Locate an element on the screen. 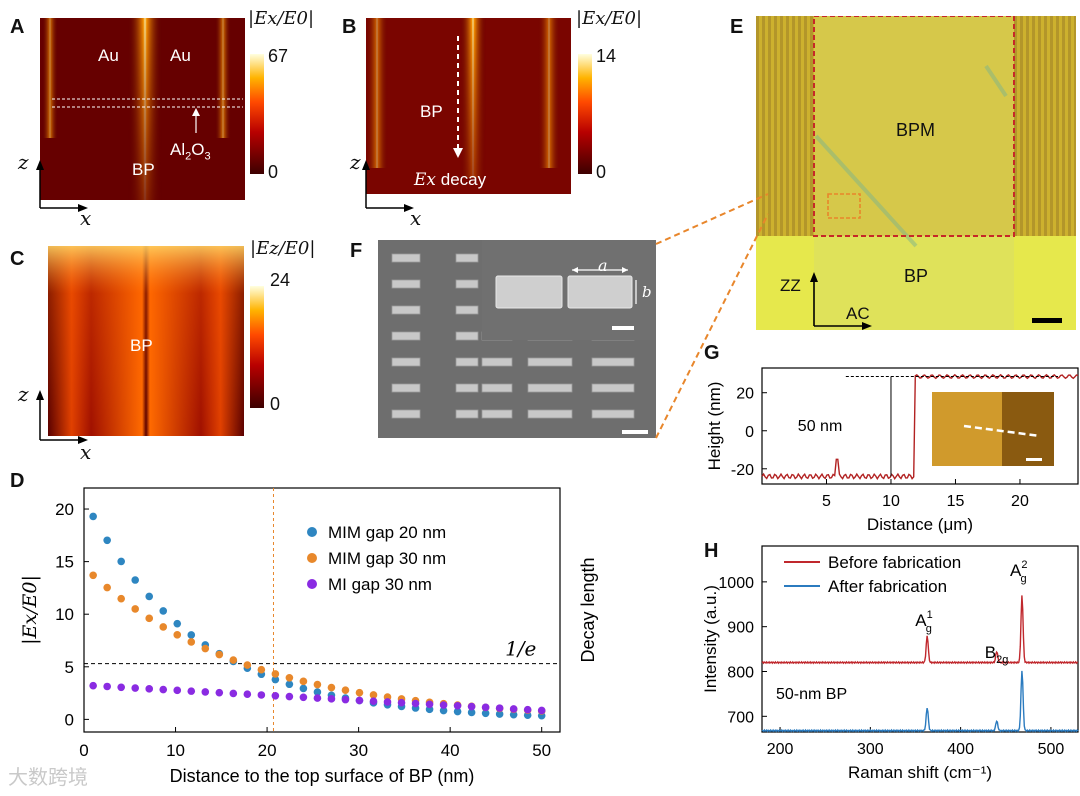  watermark: 大数跨境 is located at coordinates (48, 778).